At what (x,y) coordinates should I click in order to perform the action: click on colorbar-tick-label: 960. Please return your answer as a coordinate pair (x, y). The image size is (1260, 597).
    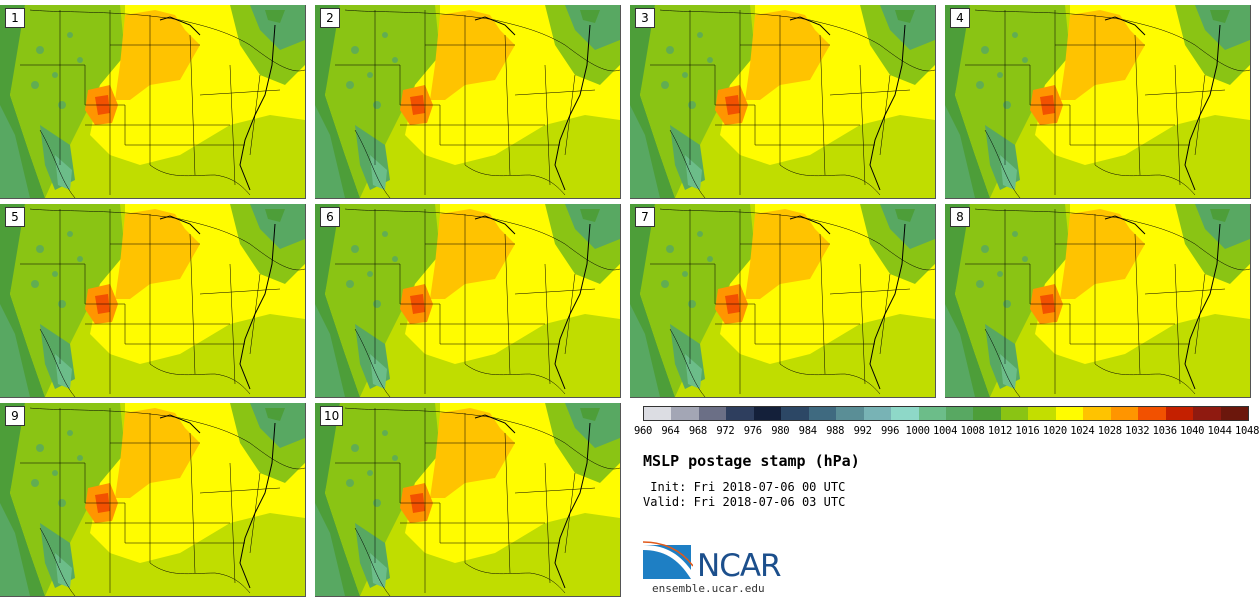
    Looking at the image, I should click on (643, 431).